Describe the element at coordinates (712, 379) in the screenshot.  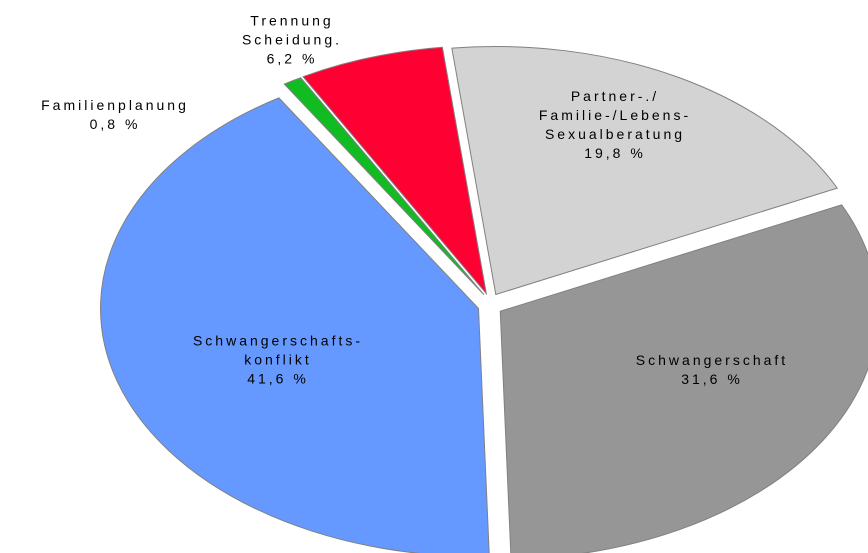
I see `value-label: 31,6 %` at that location.